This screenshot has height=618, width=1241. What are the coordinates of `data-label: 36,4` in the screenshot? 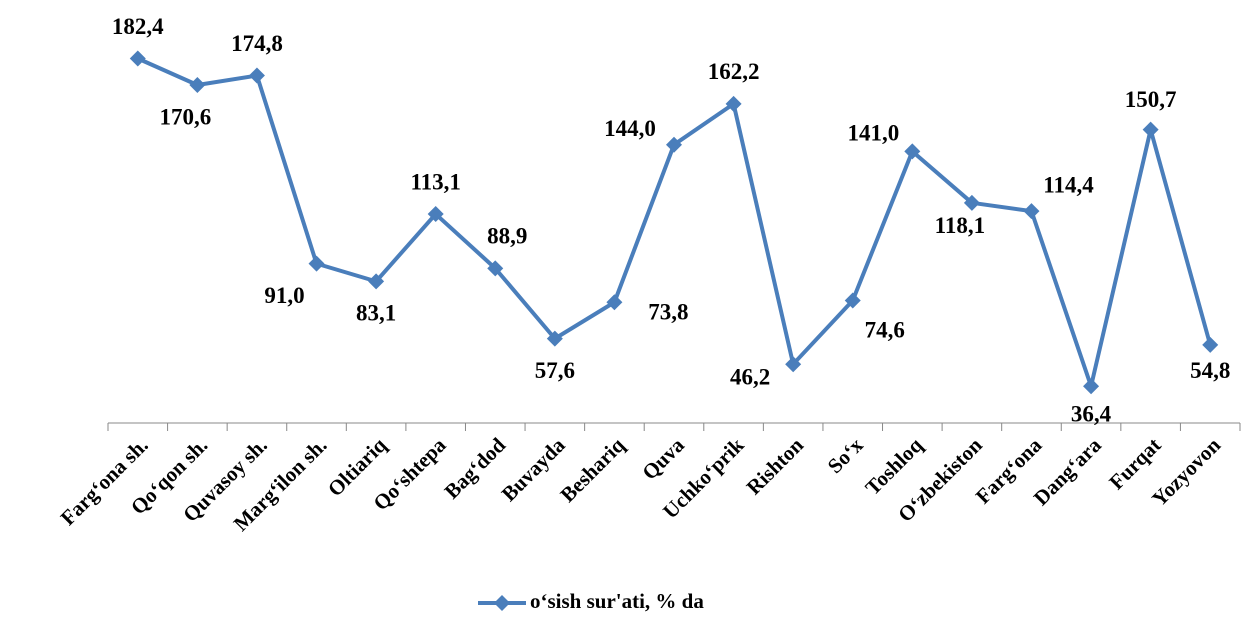 It's located at (1091, 413).